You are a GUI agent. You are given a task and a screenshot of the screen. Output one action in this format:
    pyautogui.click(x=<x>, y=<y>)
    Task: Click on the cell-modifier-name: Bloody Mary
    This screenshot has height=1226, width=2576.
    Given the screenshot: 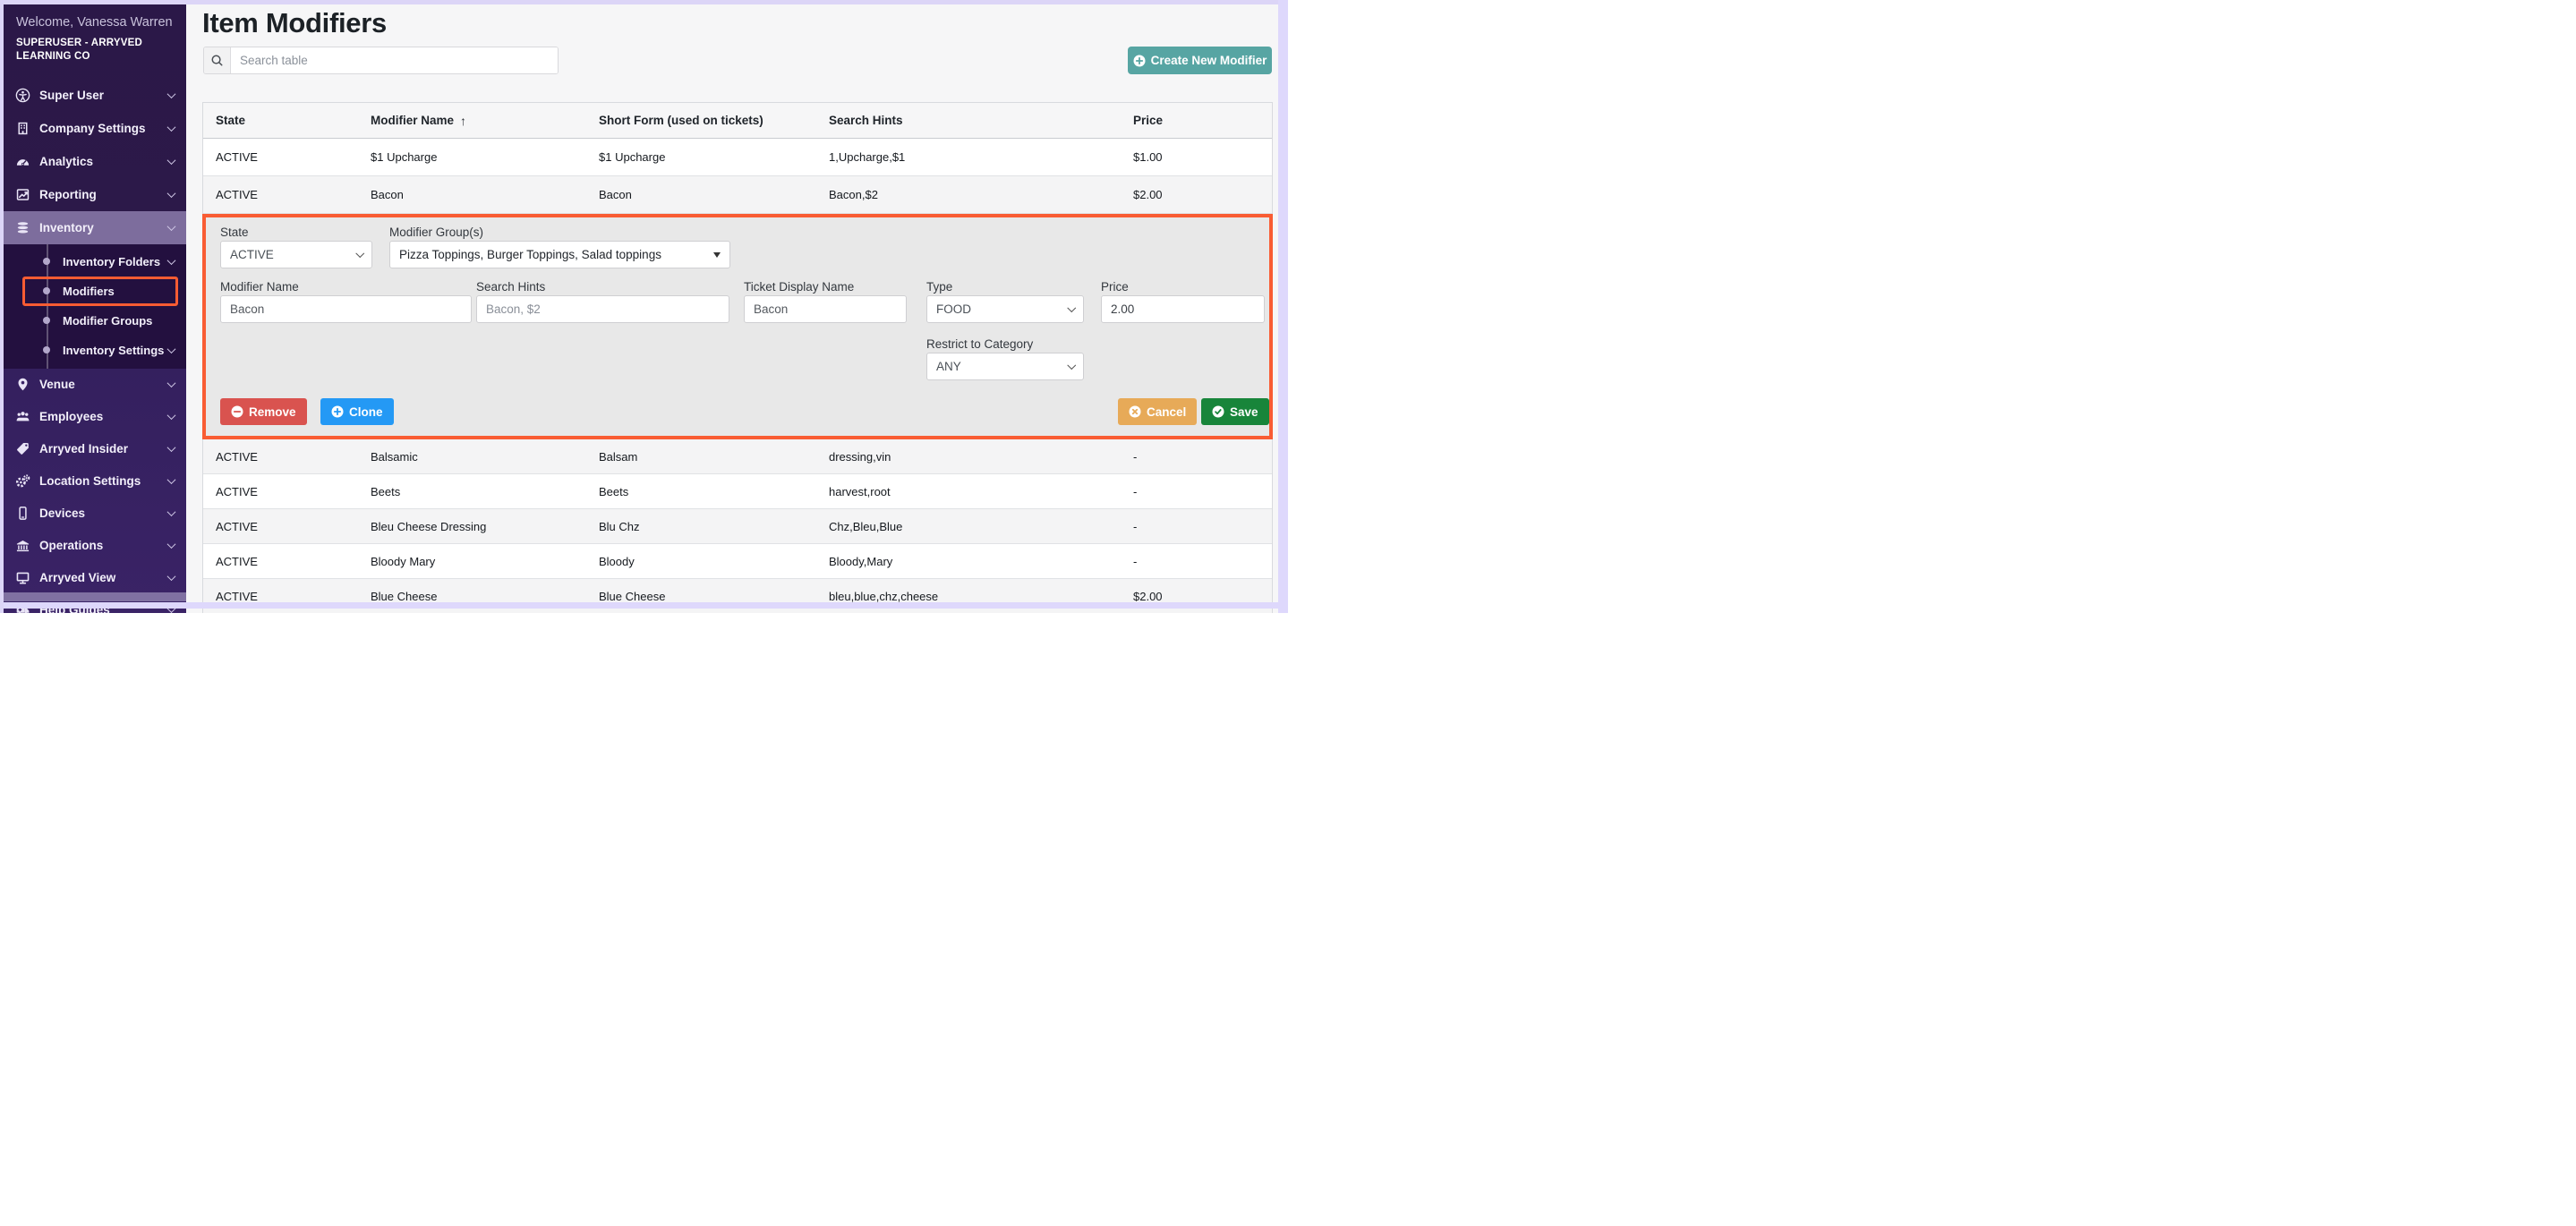 What is the action you would take?
    pyautogui.click(x=403, y=561)
    